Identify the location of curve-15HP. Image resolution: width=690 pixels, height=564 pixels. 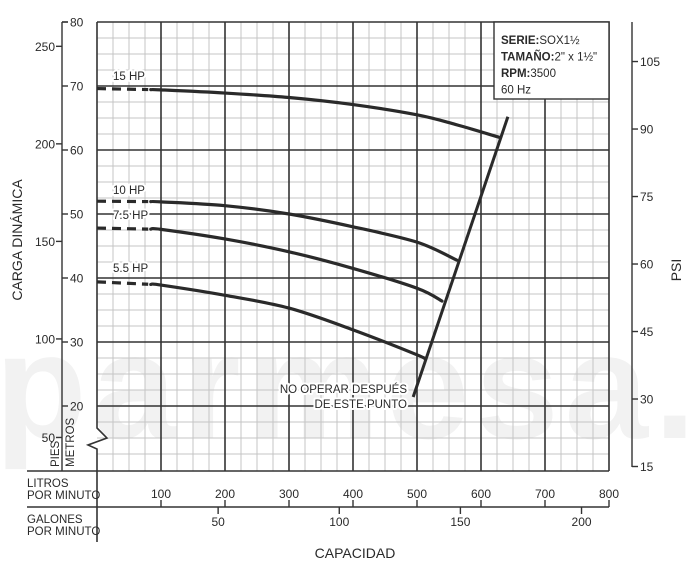
(325, 113).